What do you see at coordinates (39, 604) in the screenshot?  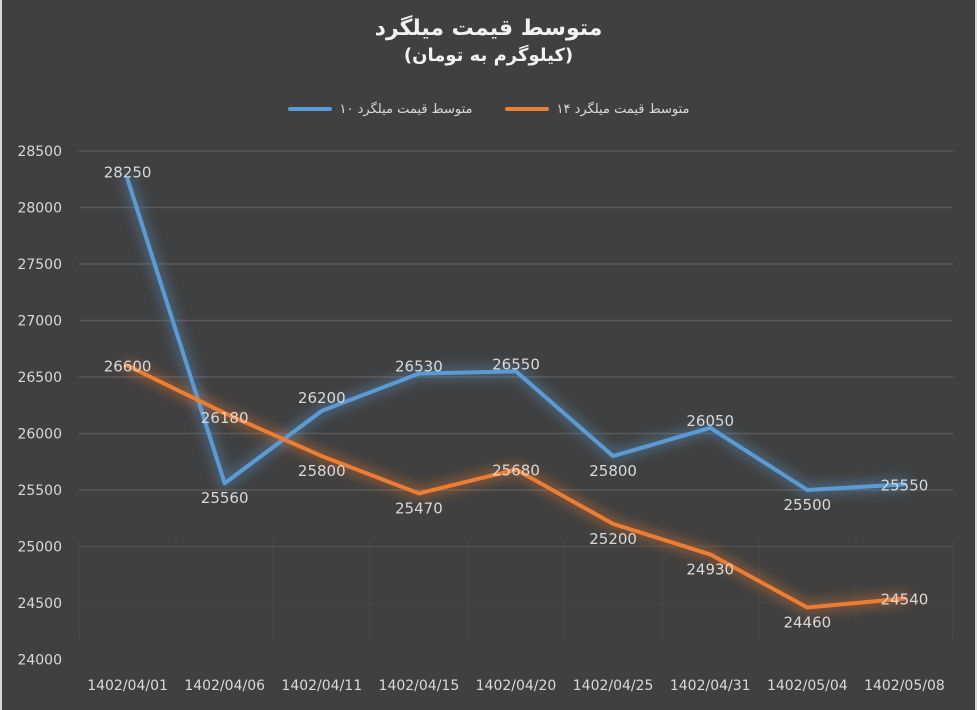 I see `y-tick-label: 24500` at bounding box center [39, 604].